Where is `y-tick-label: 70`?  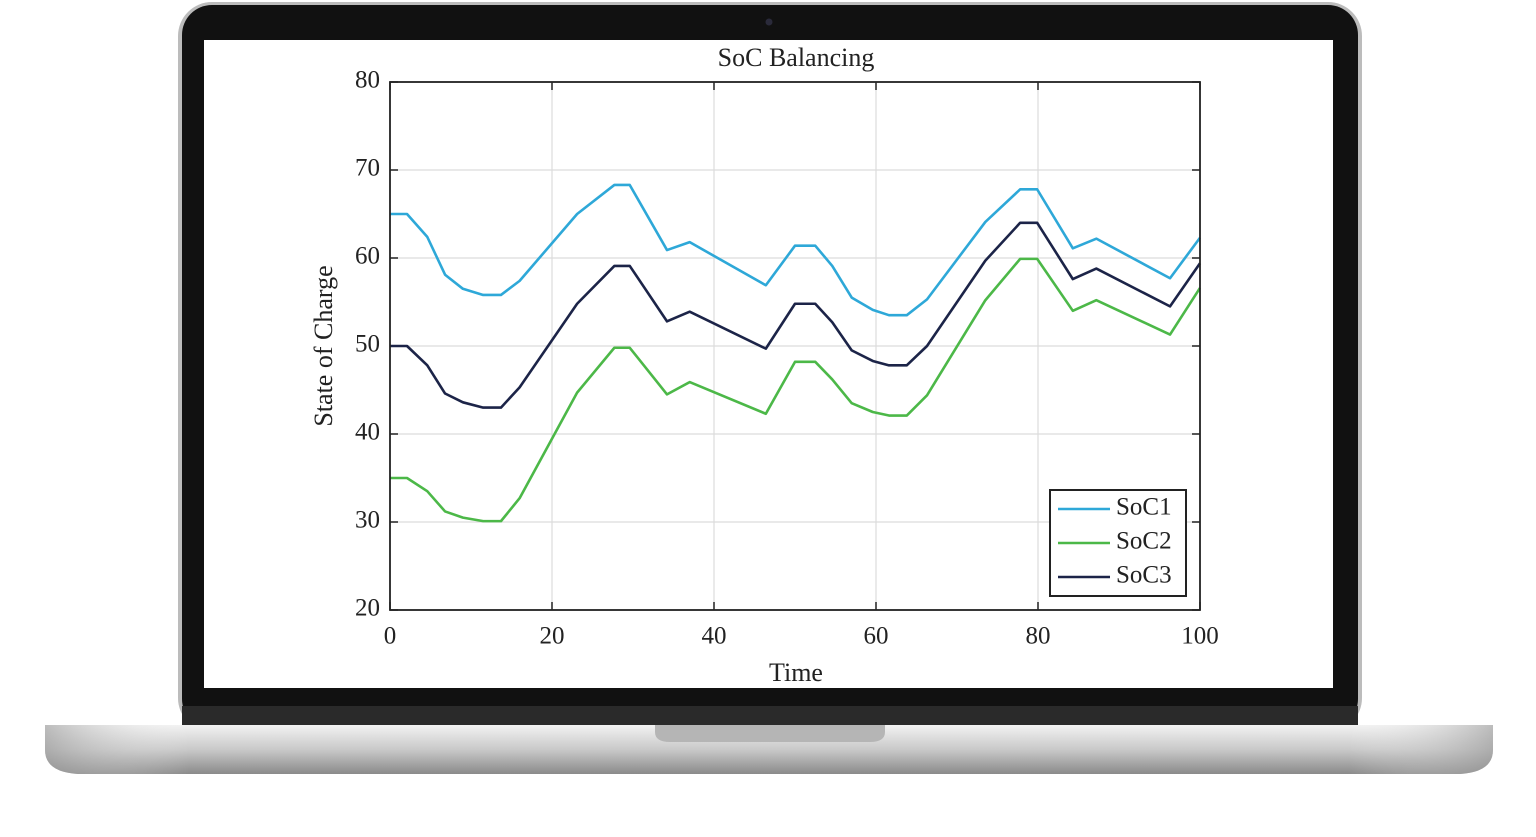
y-tick-label: 70 is located at coordinates (367, 168).